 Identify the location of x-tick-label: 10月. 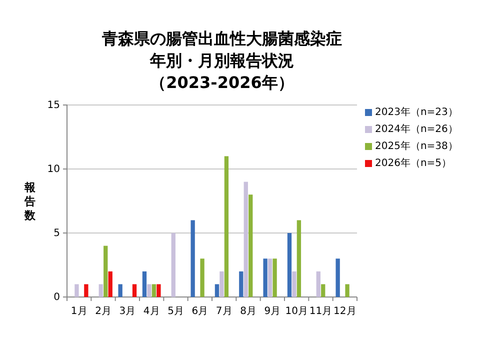
(296, 311).